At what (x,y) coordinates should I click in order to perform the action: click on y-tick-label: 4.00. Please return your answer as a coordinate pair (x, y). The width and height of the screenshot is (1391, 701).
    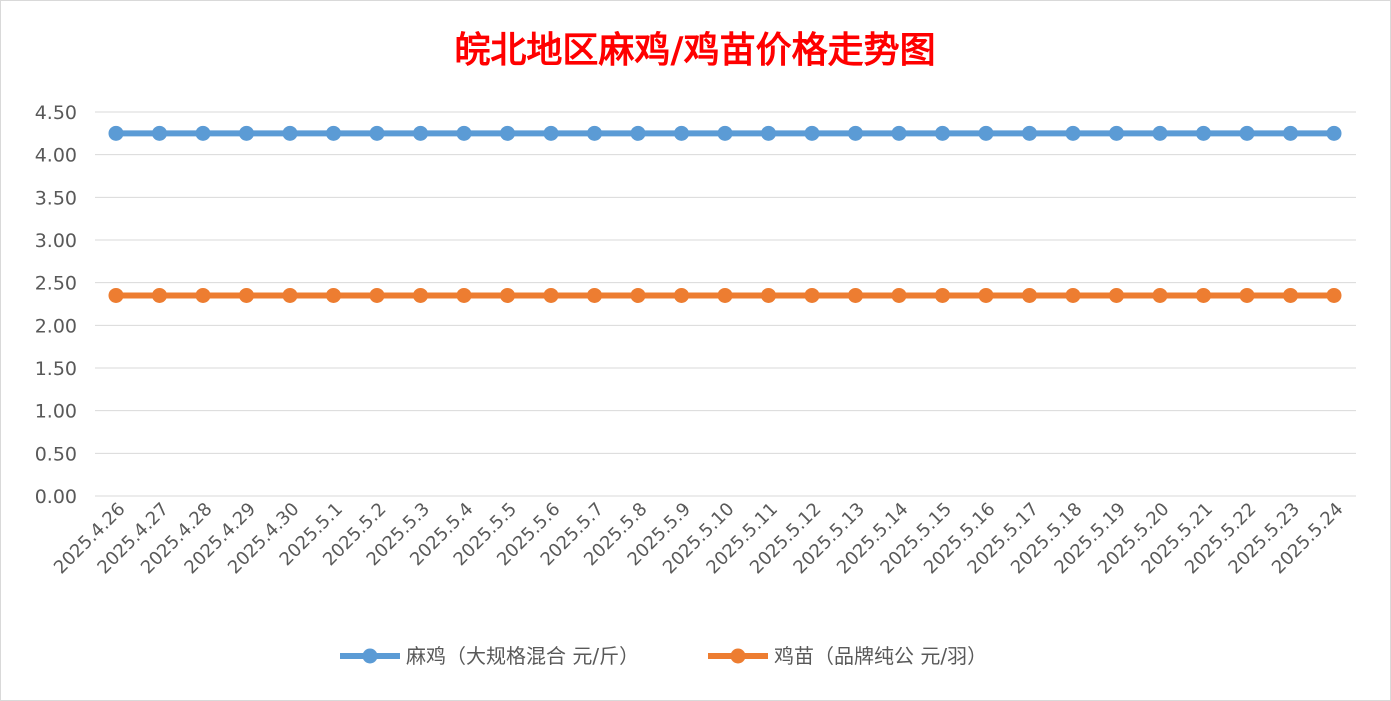
    Looking at the image, I should click on (56, 156).